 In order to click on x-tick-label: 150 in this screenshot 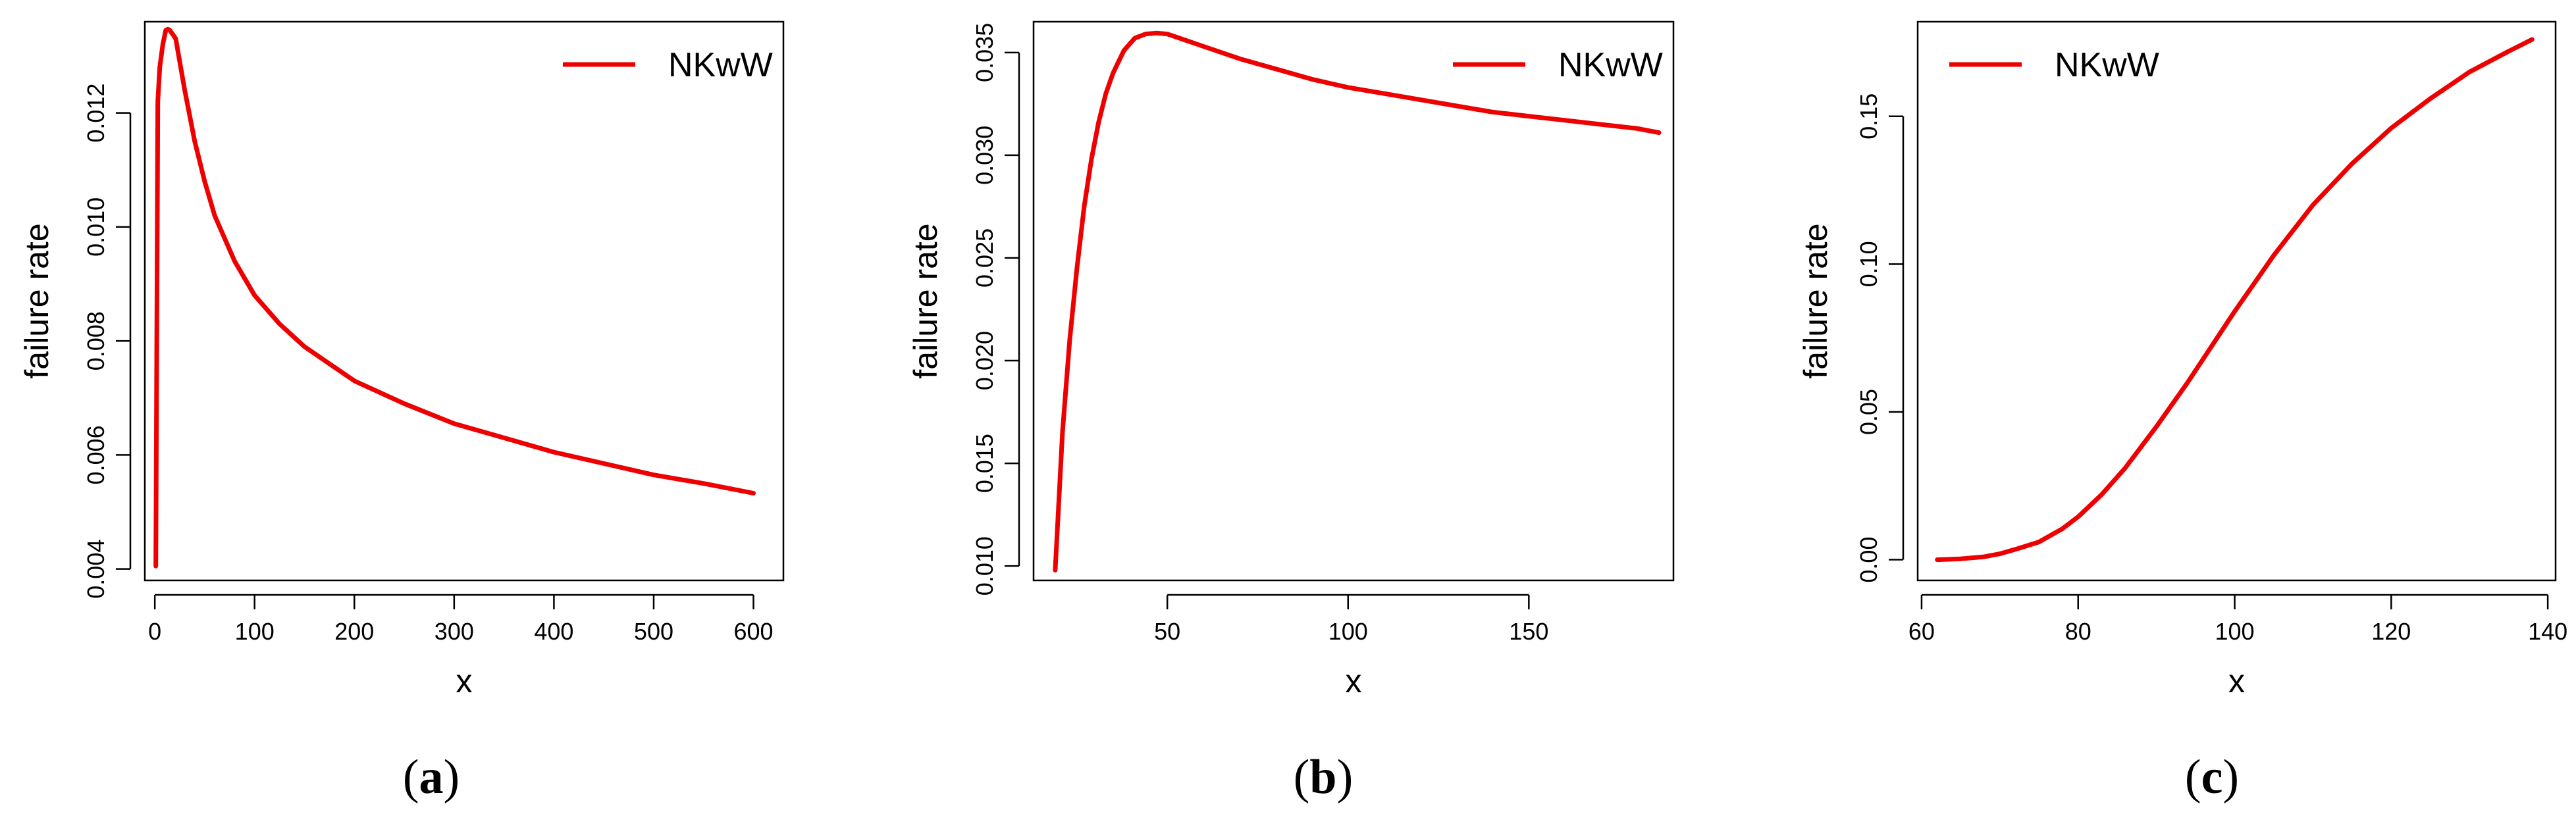, I will do `click(1528, 631)`.